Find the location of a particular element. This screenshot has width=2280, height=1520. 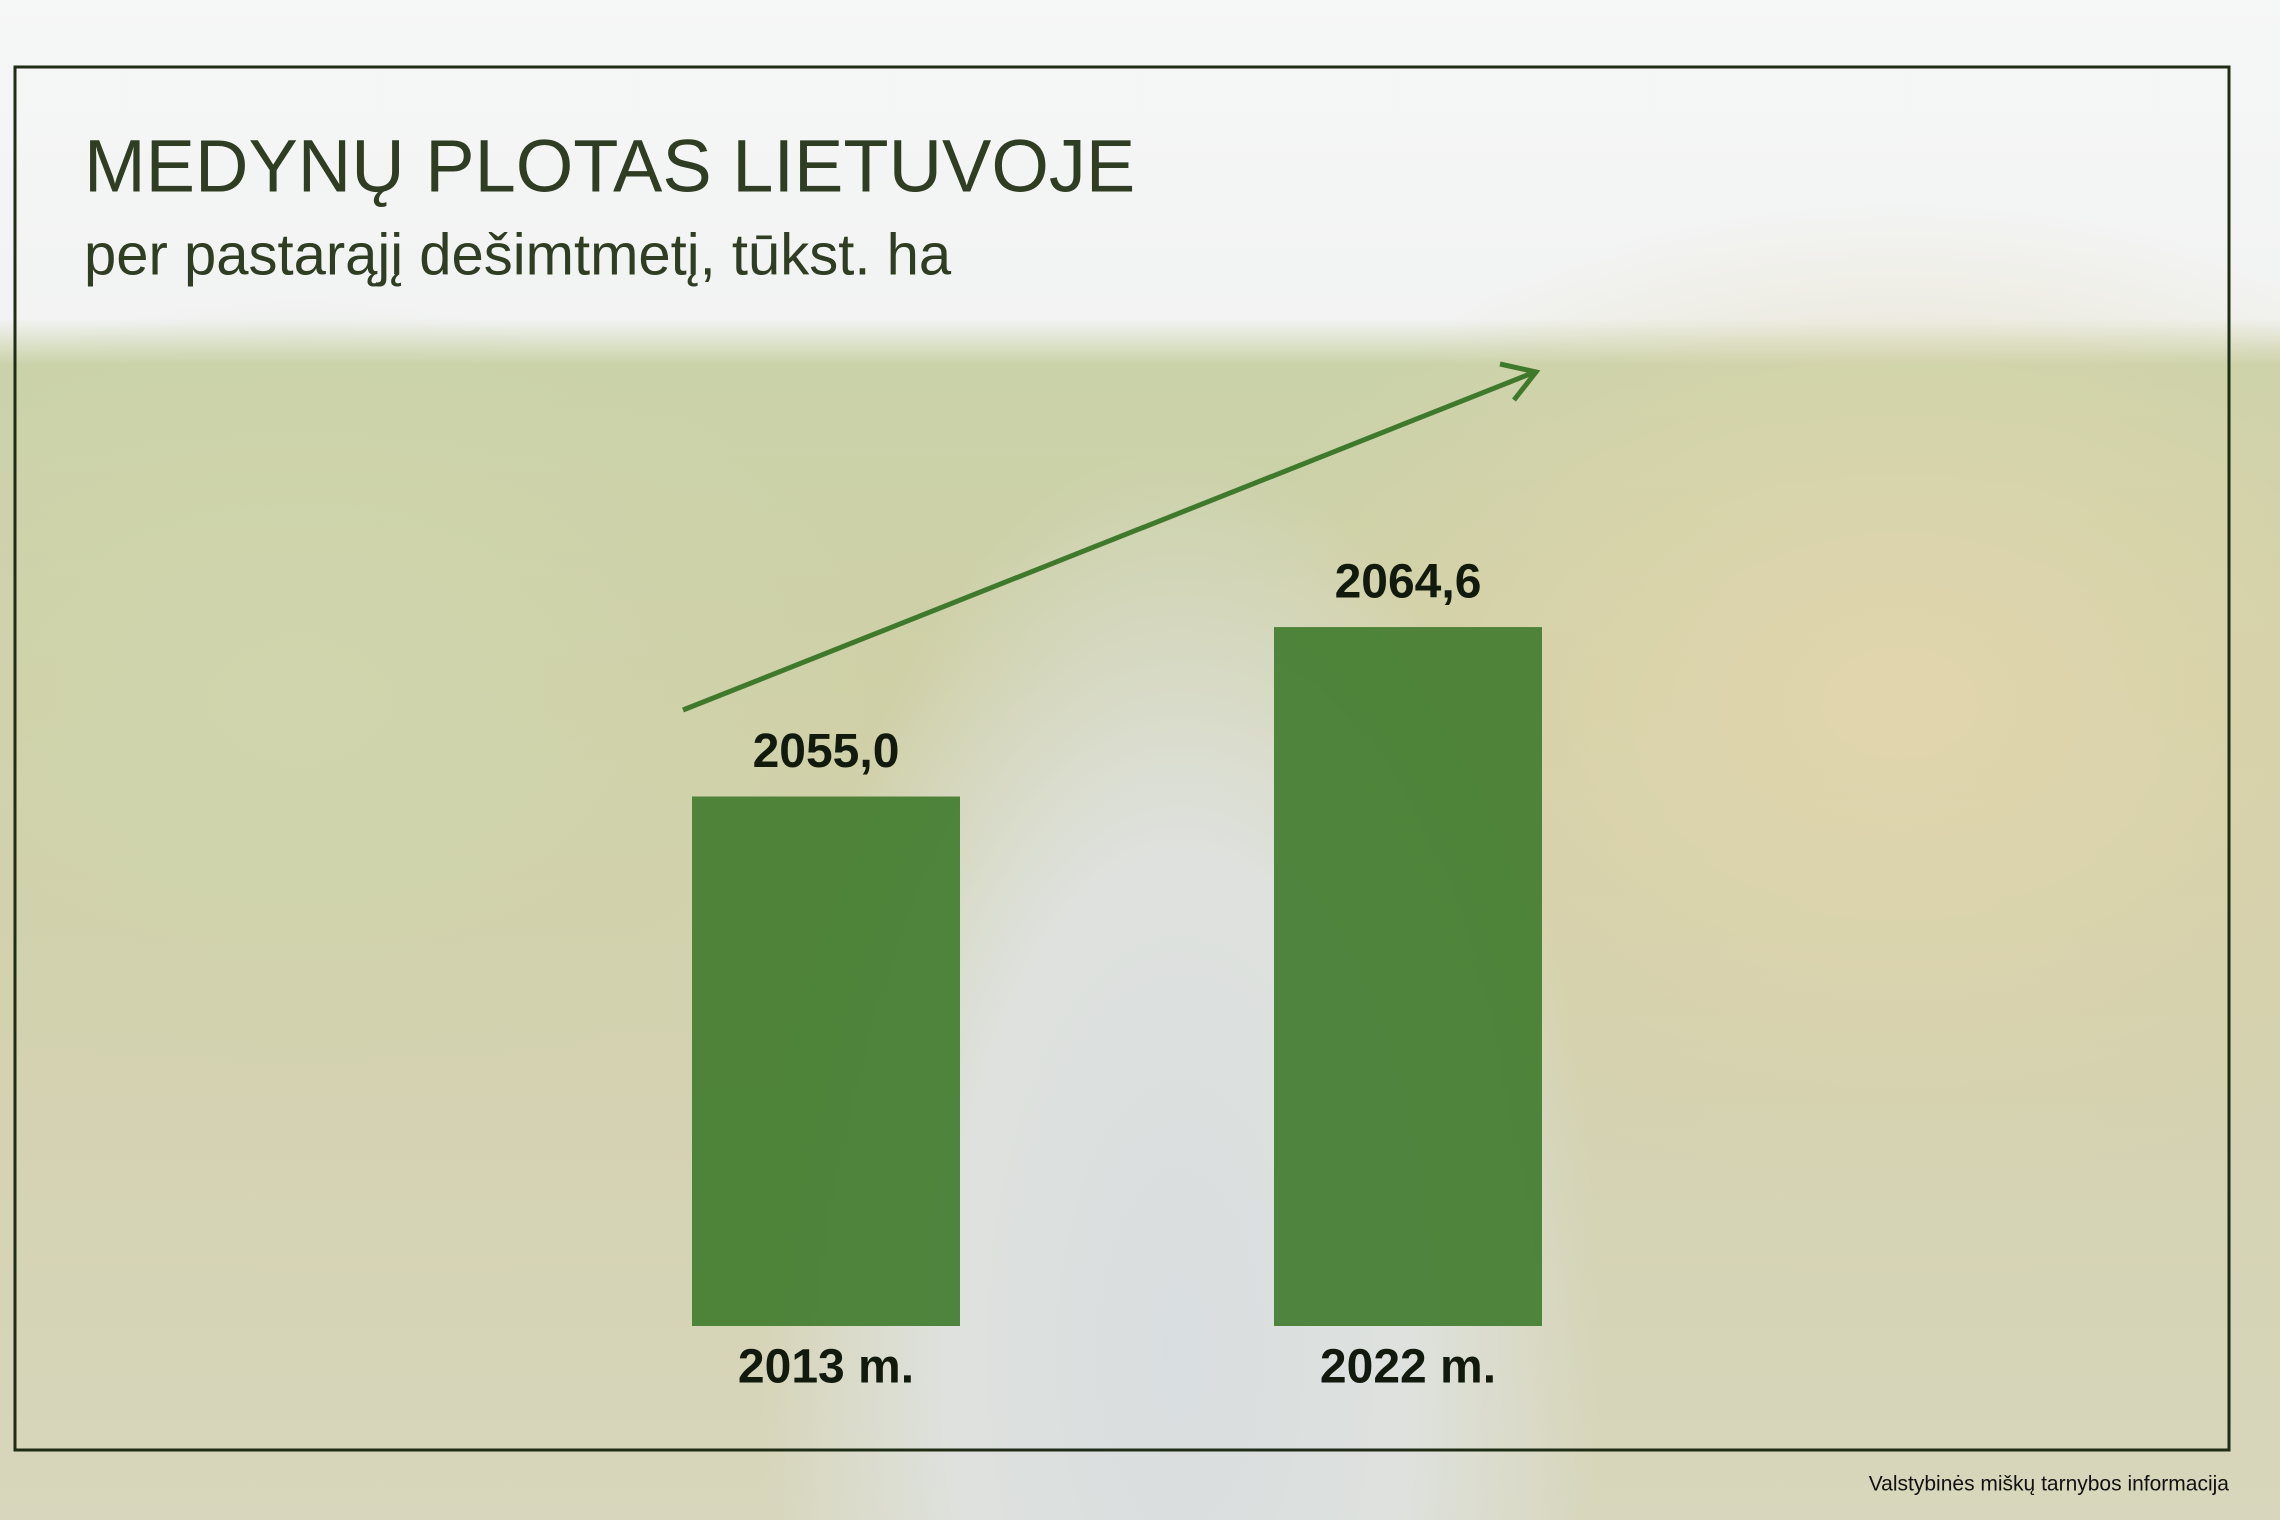

x-tick-label: 2013 m. is located at coordinates (826, 1367).